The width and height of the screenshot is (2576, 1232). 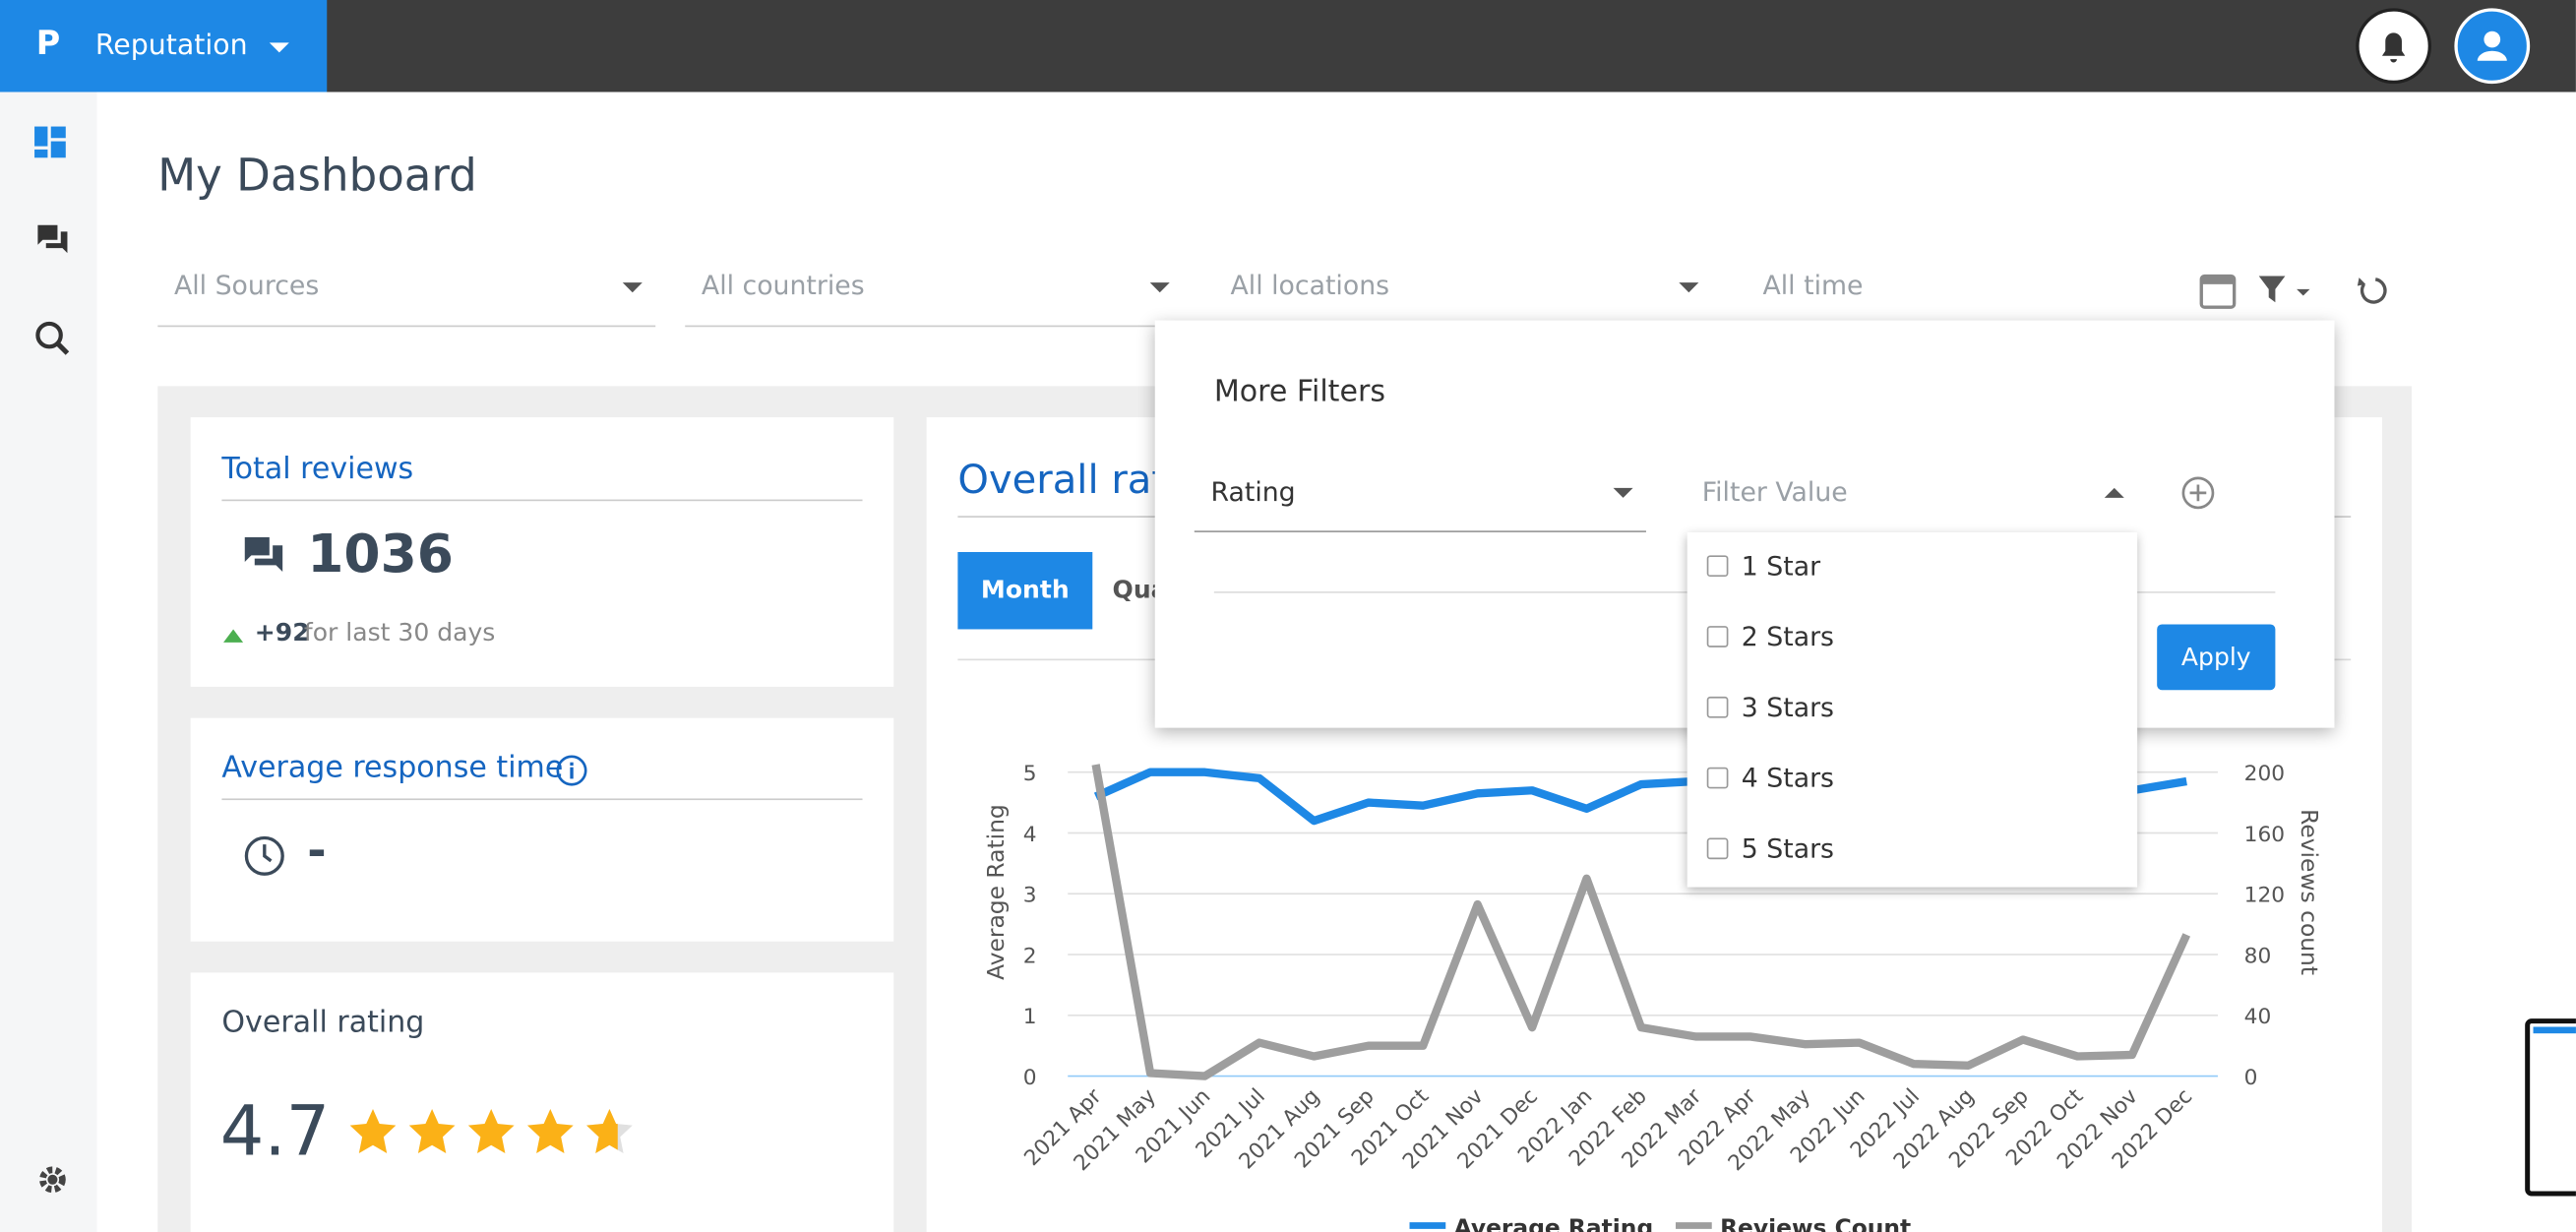 What do you see at coordinates (1030, 896) in the screenshot?
I see `y-tick-label: 3` at bounding box center [1030, 896].